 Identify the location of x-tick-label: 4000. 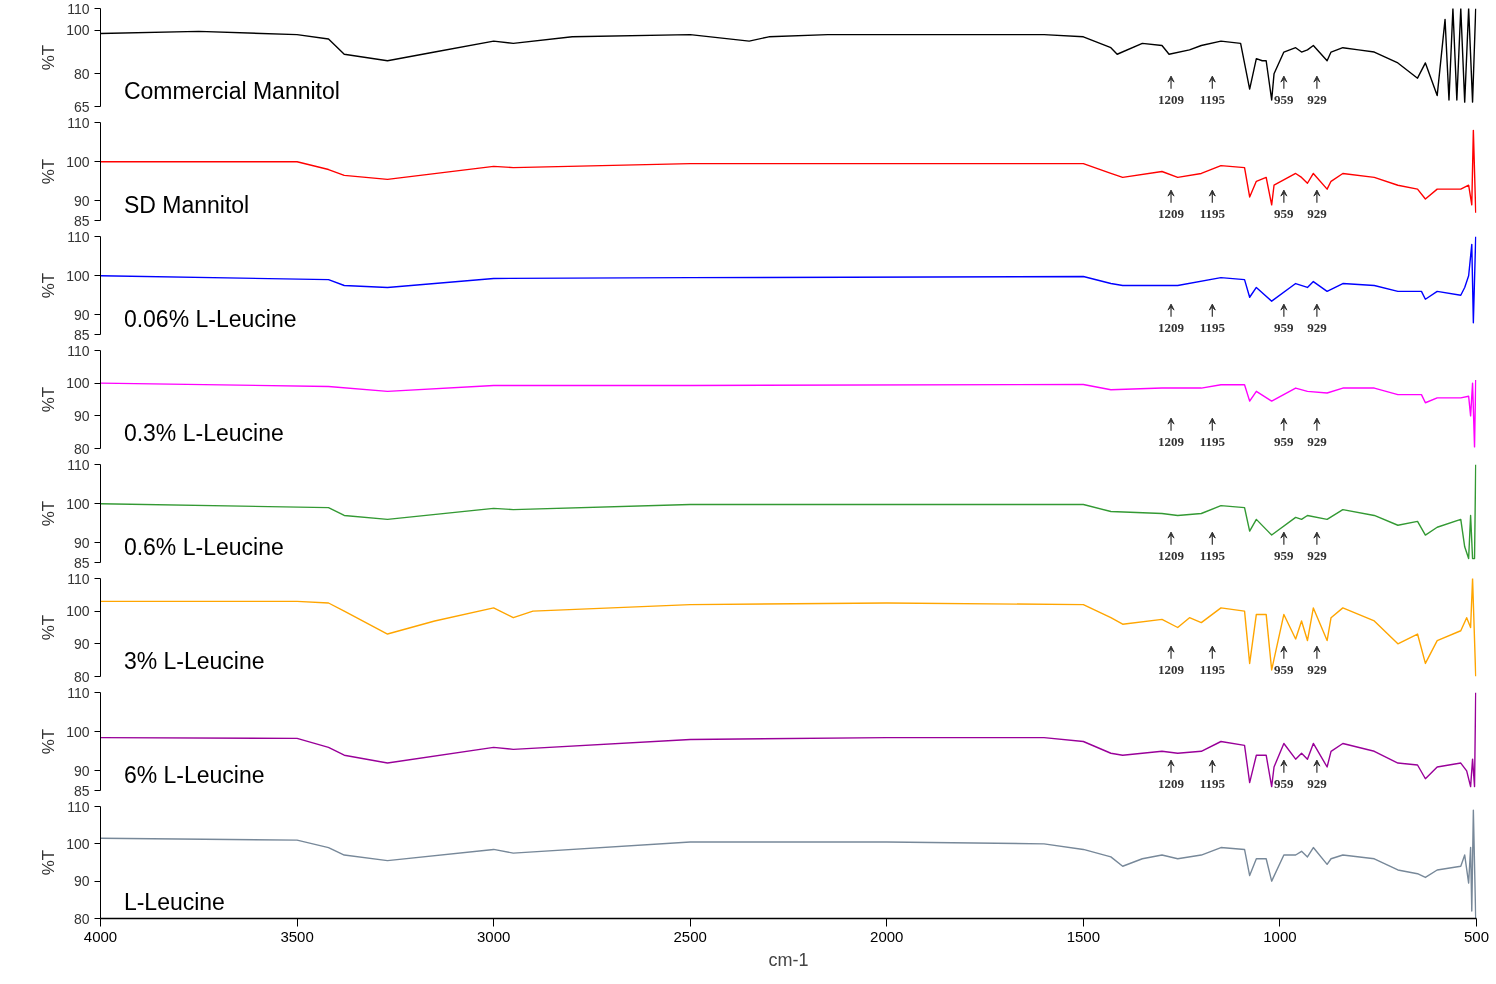
(100, 936).